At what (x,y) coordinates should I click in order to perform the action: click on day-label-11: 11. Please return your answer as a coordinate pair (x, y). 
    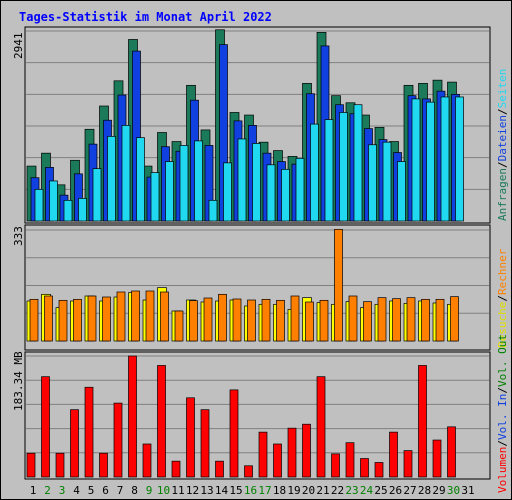
    Looking at the image, I should click on (177, 490).